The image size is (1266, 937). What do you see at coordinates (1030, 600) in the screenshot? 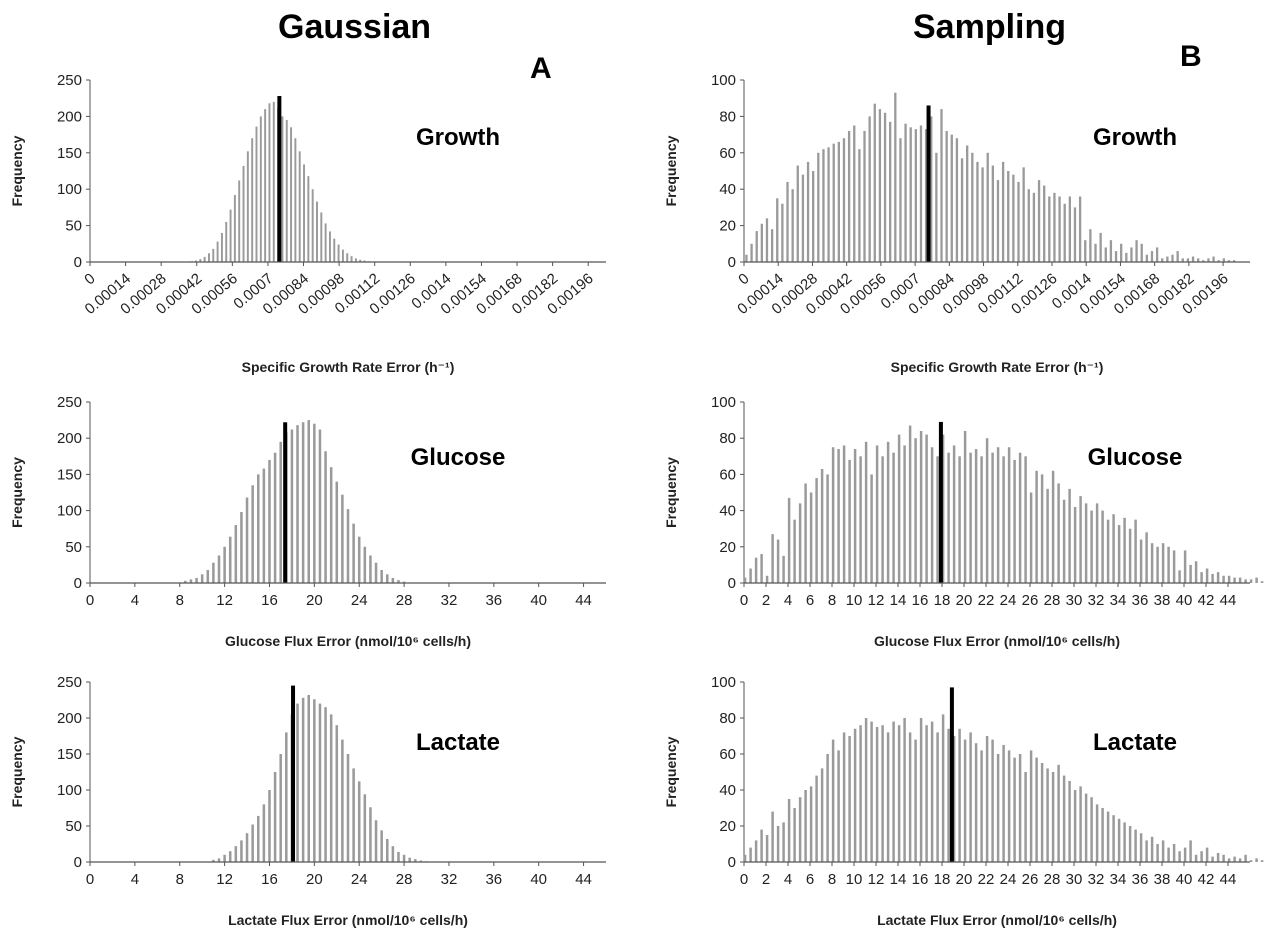
I see `x-tick-label: 26` at bounding box center [1030, 600].